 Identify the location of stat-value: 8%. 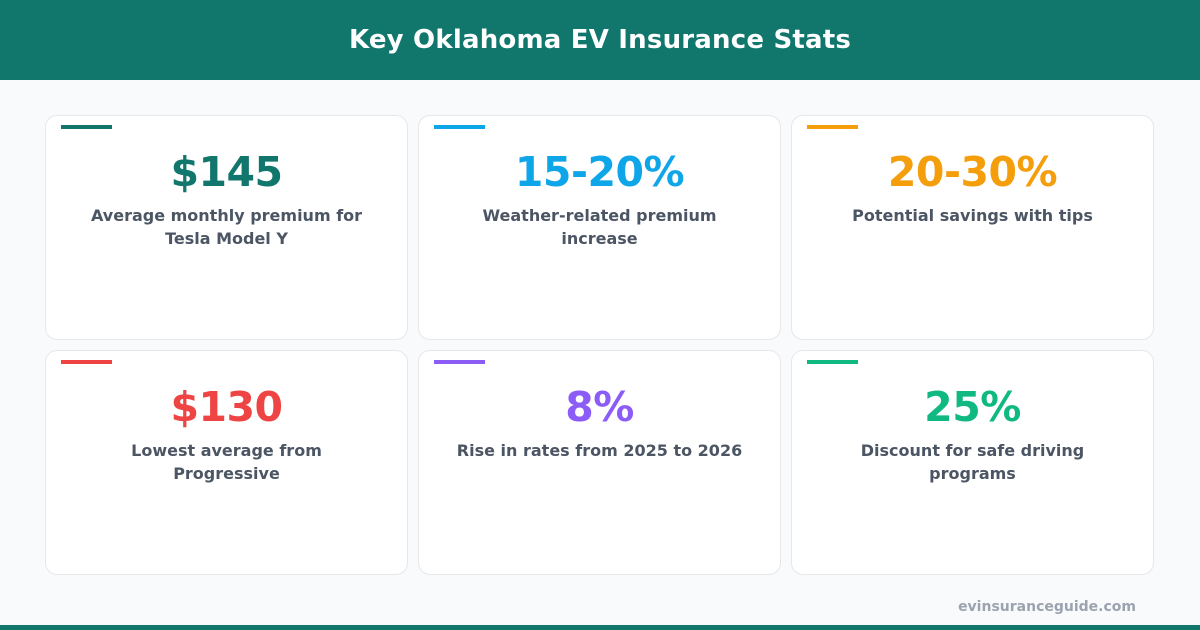
(599, 407).